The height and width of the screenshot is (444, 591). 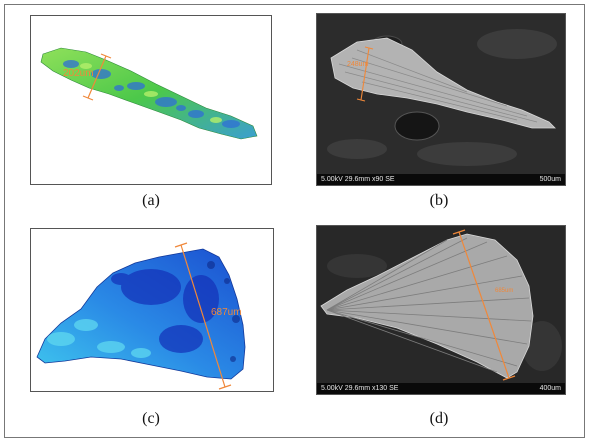 I want to click on scale-label: 400um, so click(x=550, y=388).